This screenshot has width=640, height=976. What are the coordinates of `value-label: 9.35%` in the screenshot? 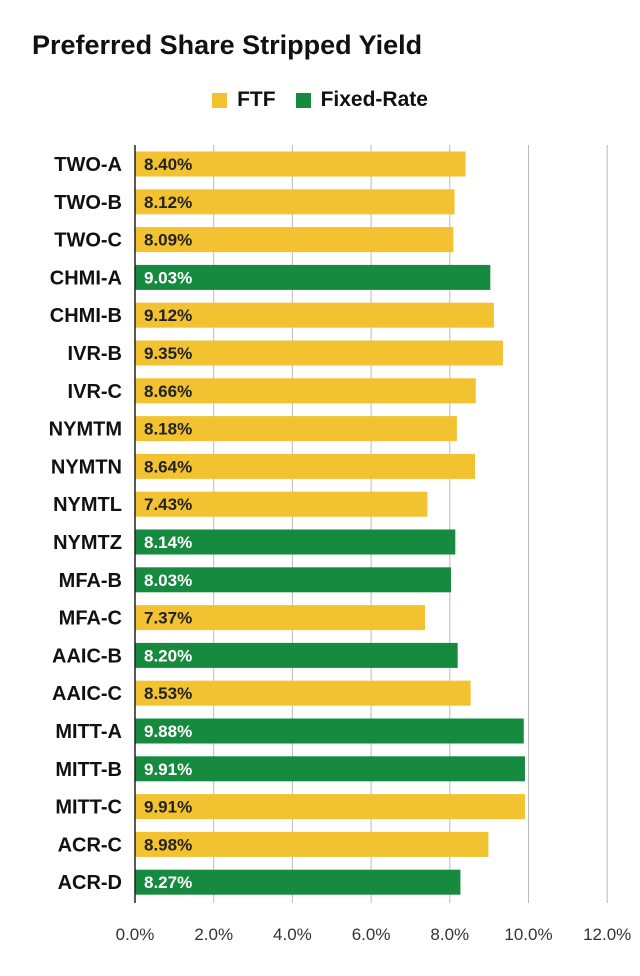 It's located at (168, 353).